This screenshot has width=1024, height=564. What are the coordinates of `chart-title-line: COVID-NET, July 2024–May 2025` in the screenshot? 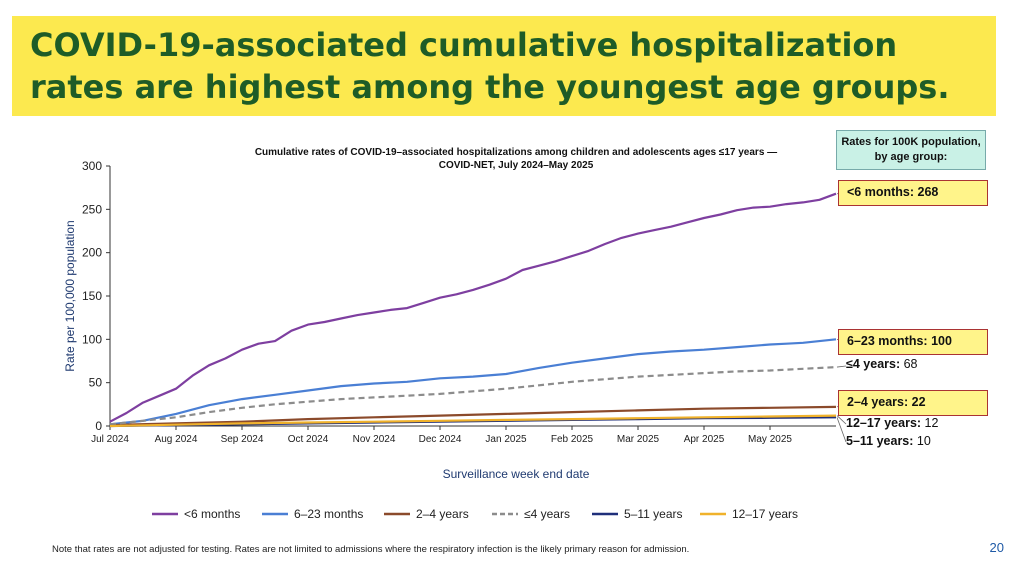 It's located at (516, 165).